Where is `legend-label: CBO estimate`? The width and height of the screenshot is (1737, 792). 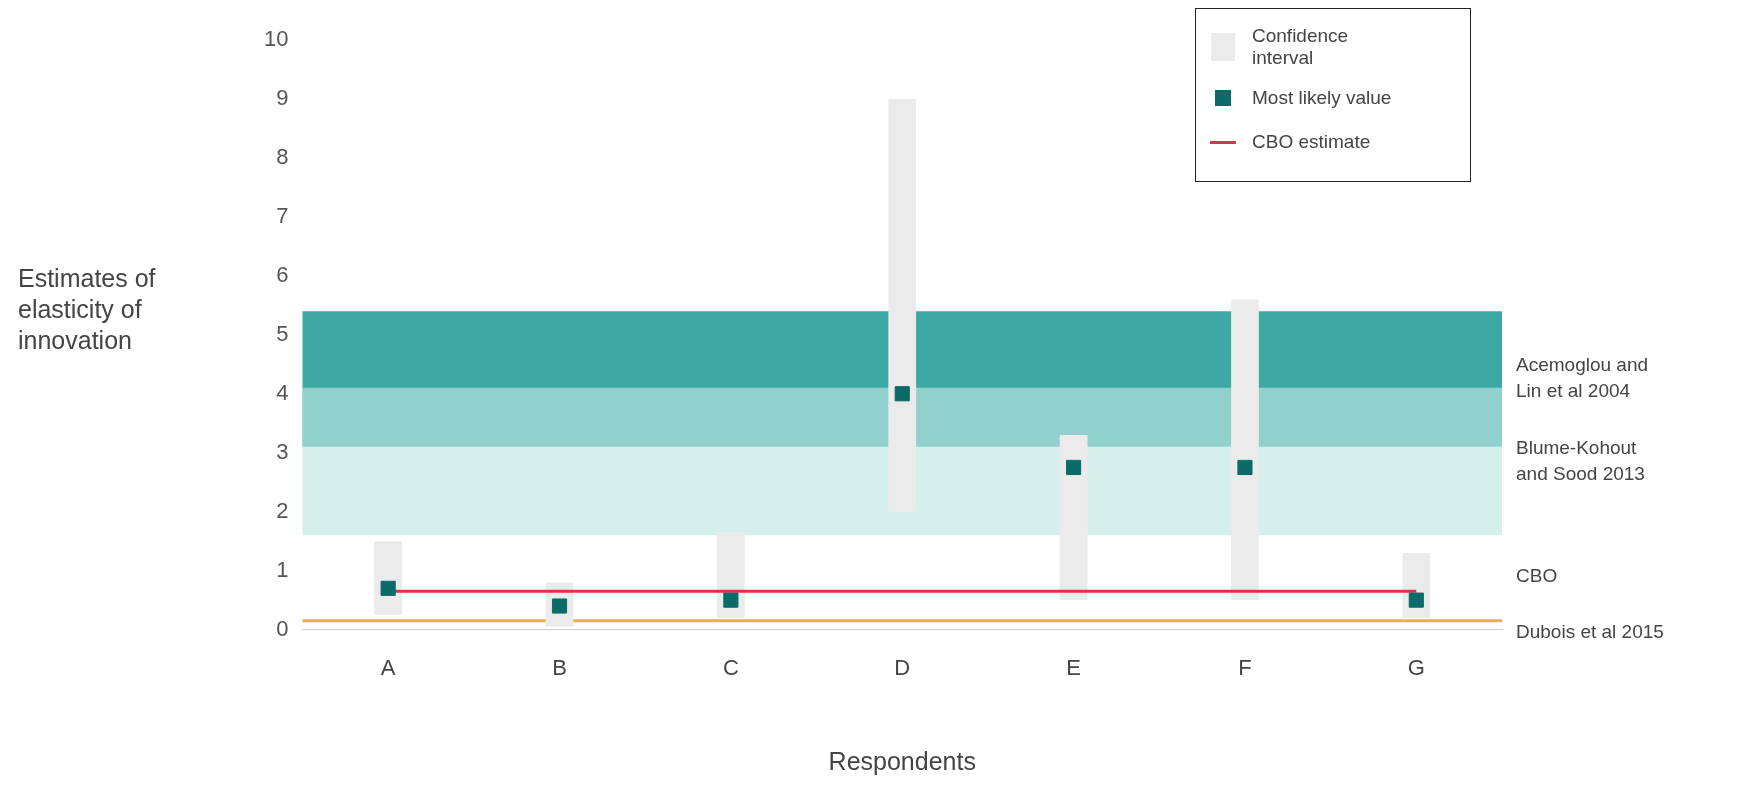
legend-label: CBO estimate is located at coordinates (1312, 142).